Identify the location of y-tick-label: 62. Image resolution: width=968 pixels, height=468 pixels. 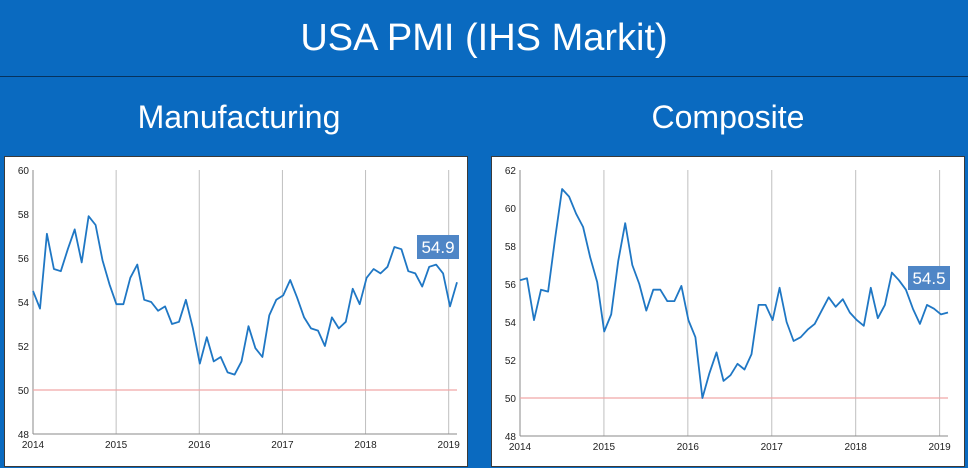
(511, 171).